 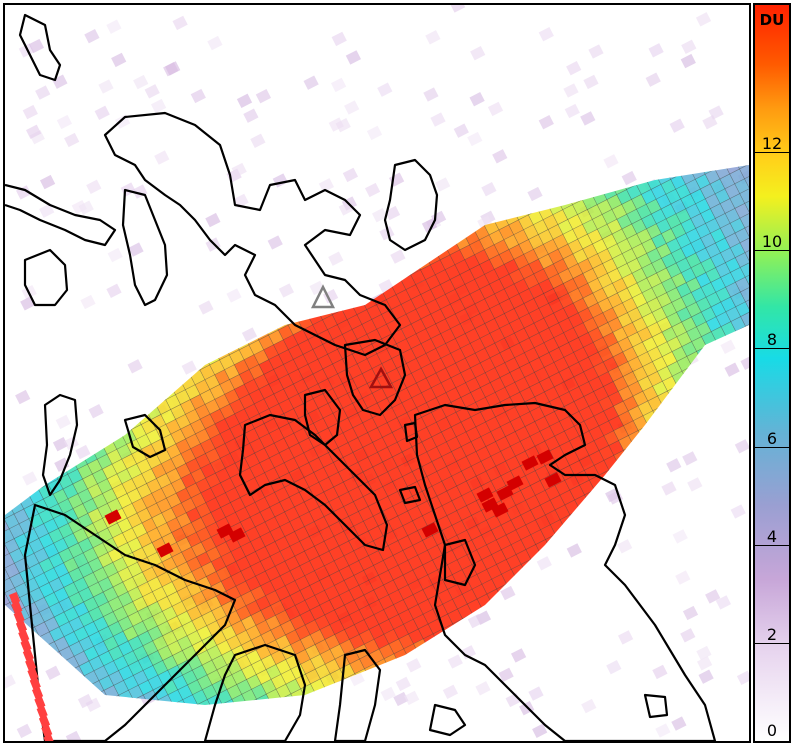 I want to click on coastline-west-peninsula, so click(x=60, y=445).